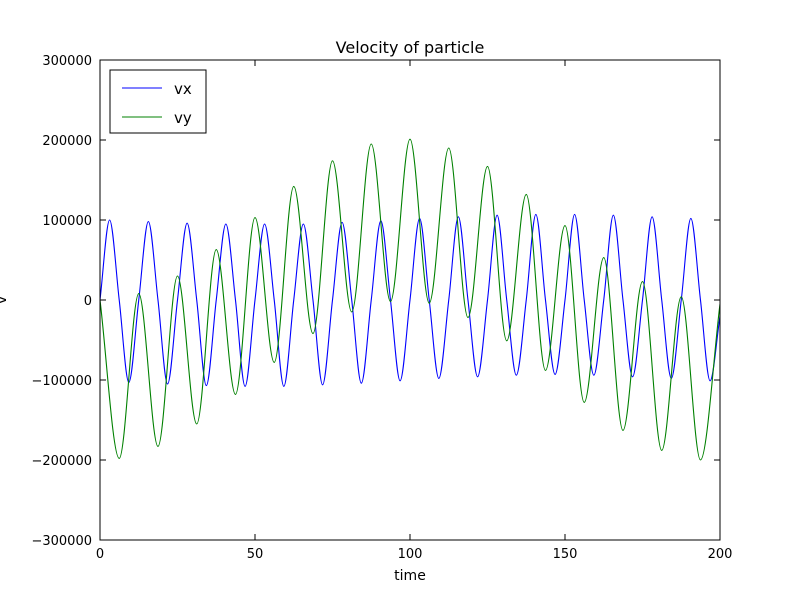 Image resolution: width=800 pixels, height=600 pixels. Describe the element at coordinates (61, 381) in the screenshot. I see `y-tick-label: −100000` at that location.